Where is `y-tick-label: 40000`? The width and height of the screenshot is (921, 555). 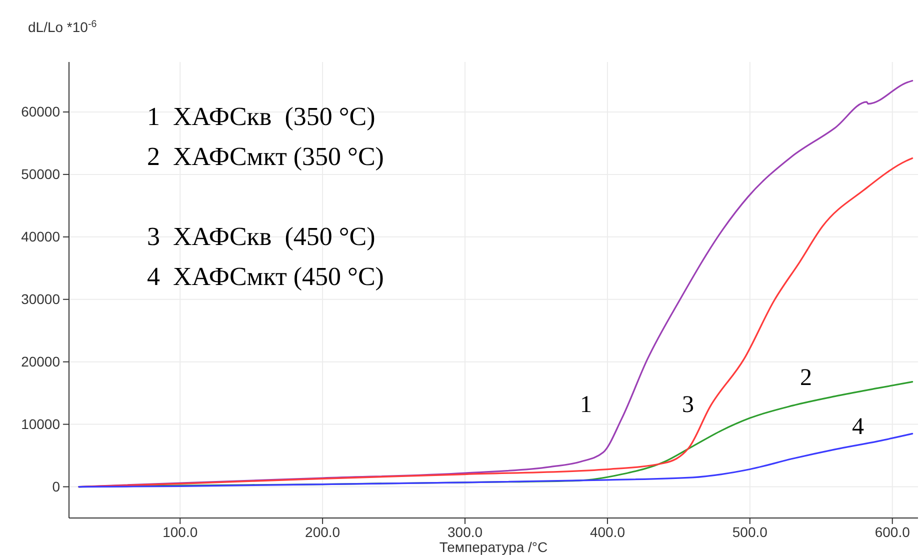
y-tick-label: 40000 is located at coordinates (40, 236).